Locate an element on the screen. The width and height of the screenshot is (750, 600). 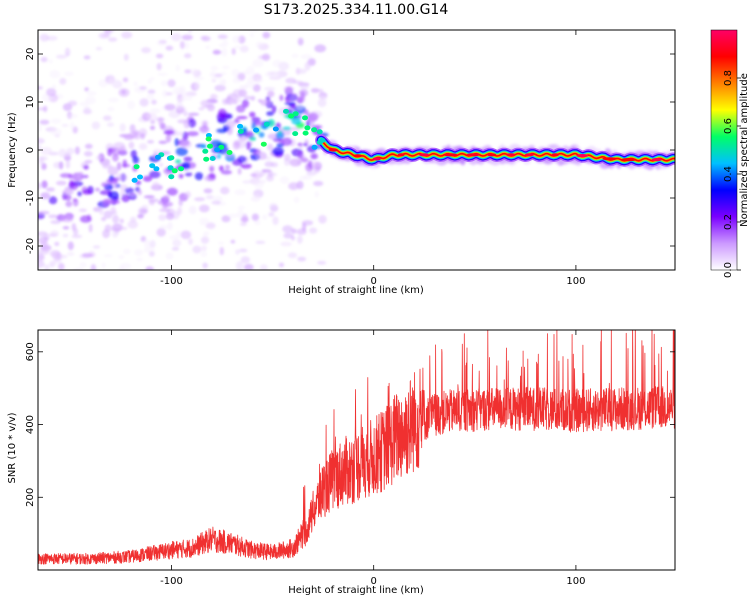
y-tick-label: 10 is located at coordinates (30, 102).